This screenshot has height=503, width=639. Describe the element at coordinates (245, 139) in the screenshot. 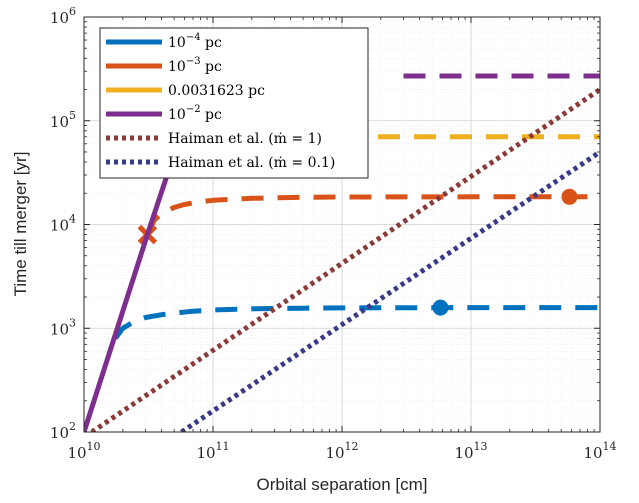

I see `legend-label-4: Haiman et al. (ṁ = 1)` at that location.